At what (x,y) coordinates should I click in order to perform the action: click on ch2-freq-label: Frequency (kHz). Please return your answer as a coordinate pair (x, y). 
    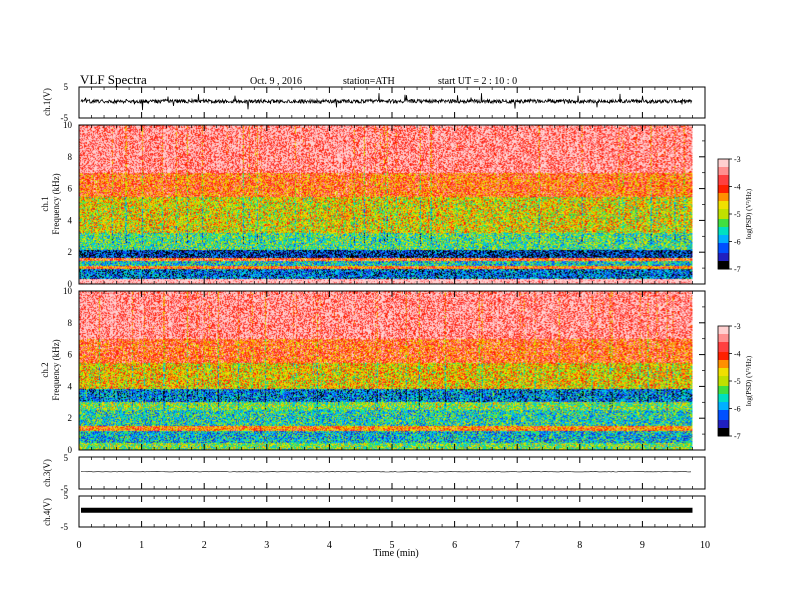
    Looking at the image, I should click on (56, 369).